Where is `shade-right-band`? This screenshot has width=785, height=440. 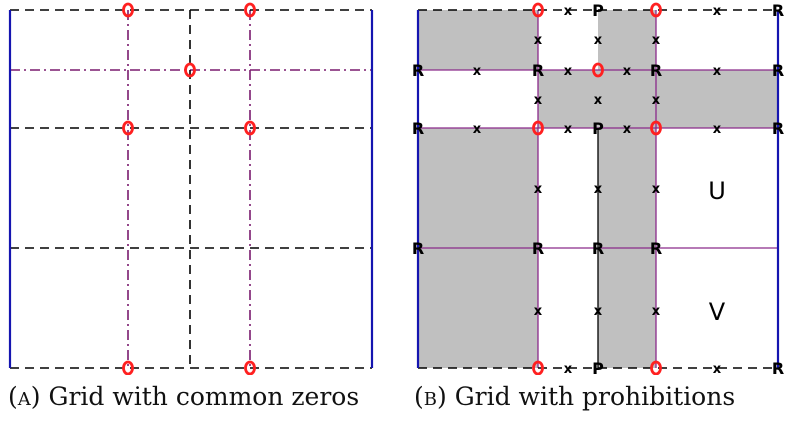
shade-right-band is located at coordinates (717, 99).